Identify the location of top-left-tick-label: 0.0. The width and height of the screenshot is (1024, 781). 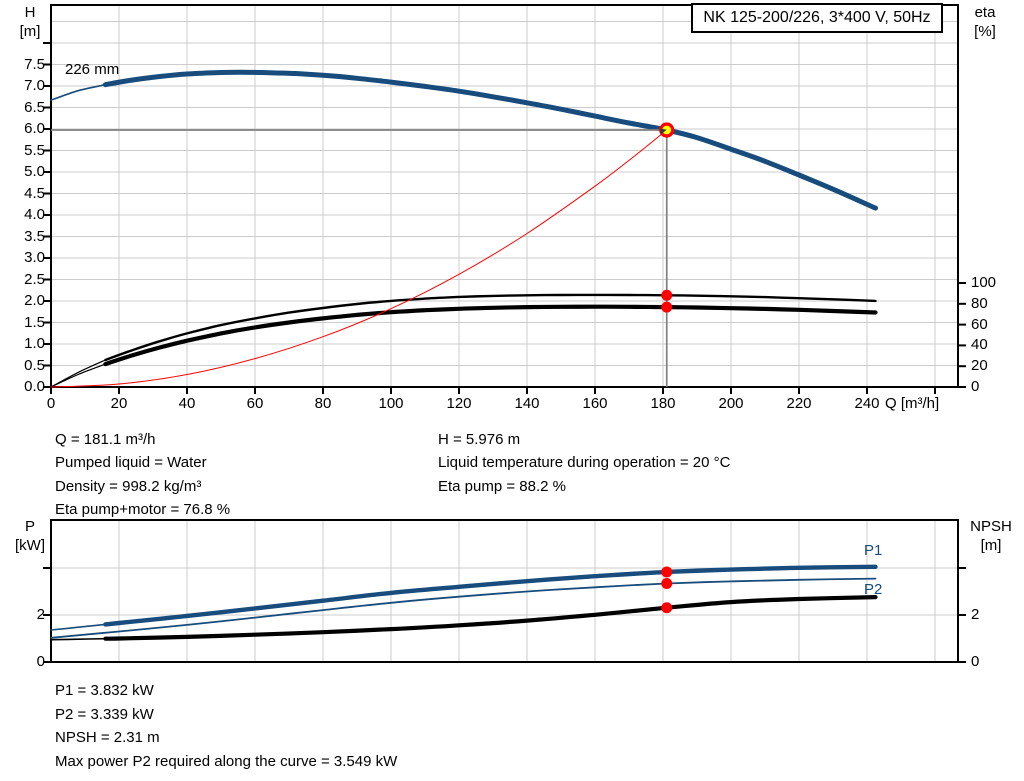
(34, 386).